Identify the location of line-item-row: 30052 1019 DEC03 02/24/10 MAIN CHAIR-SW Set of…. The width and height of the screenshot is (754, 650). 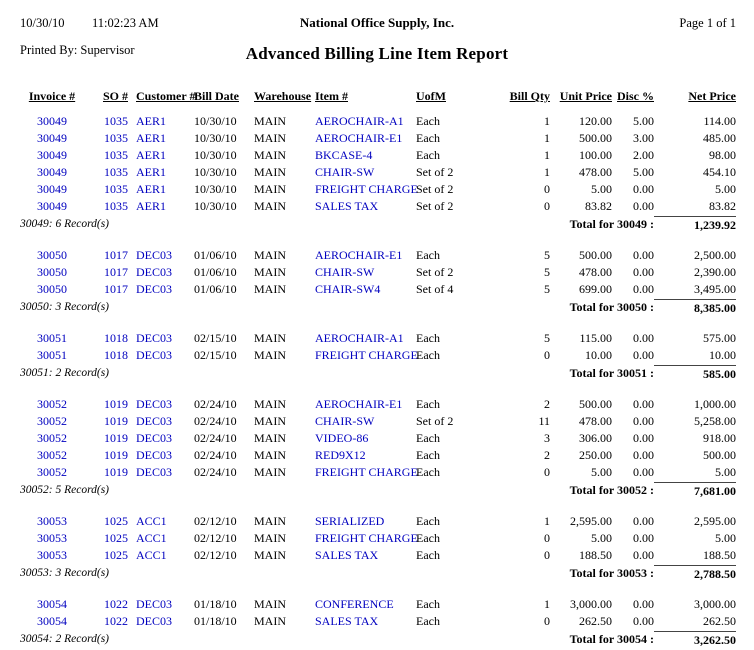
(377, 421).